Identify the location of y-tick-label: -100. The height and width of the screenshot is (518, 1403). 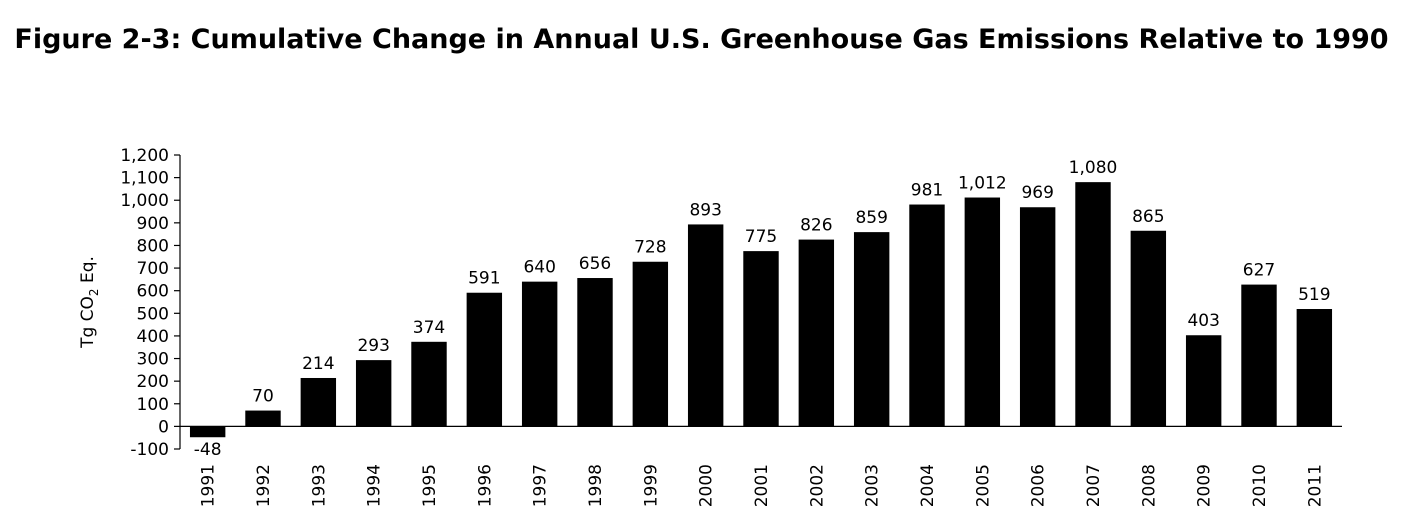
(149, 450).